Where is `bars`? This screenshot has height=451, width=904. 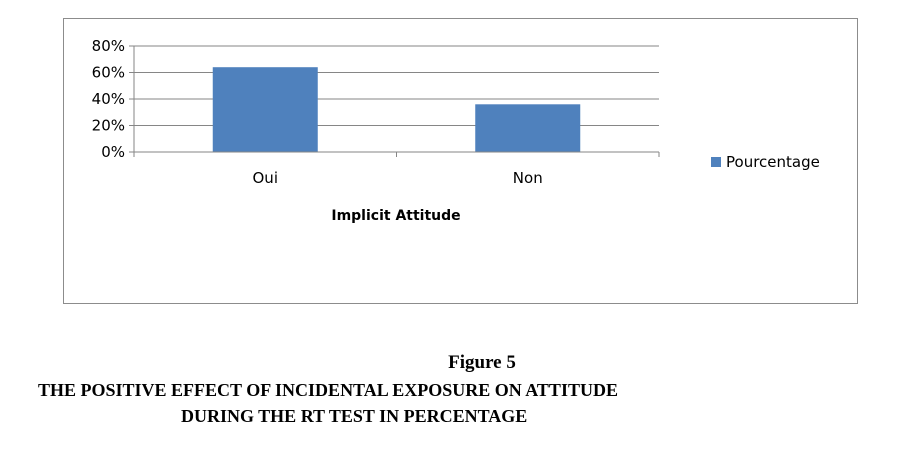
bars is located at coordinates (396, 109).